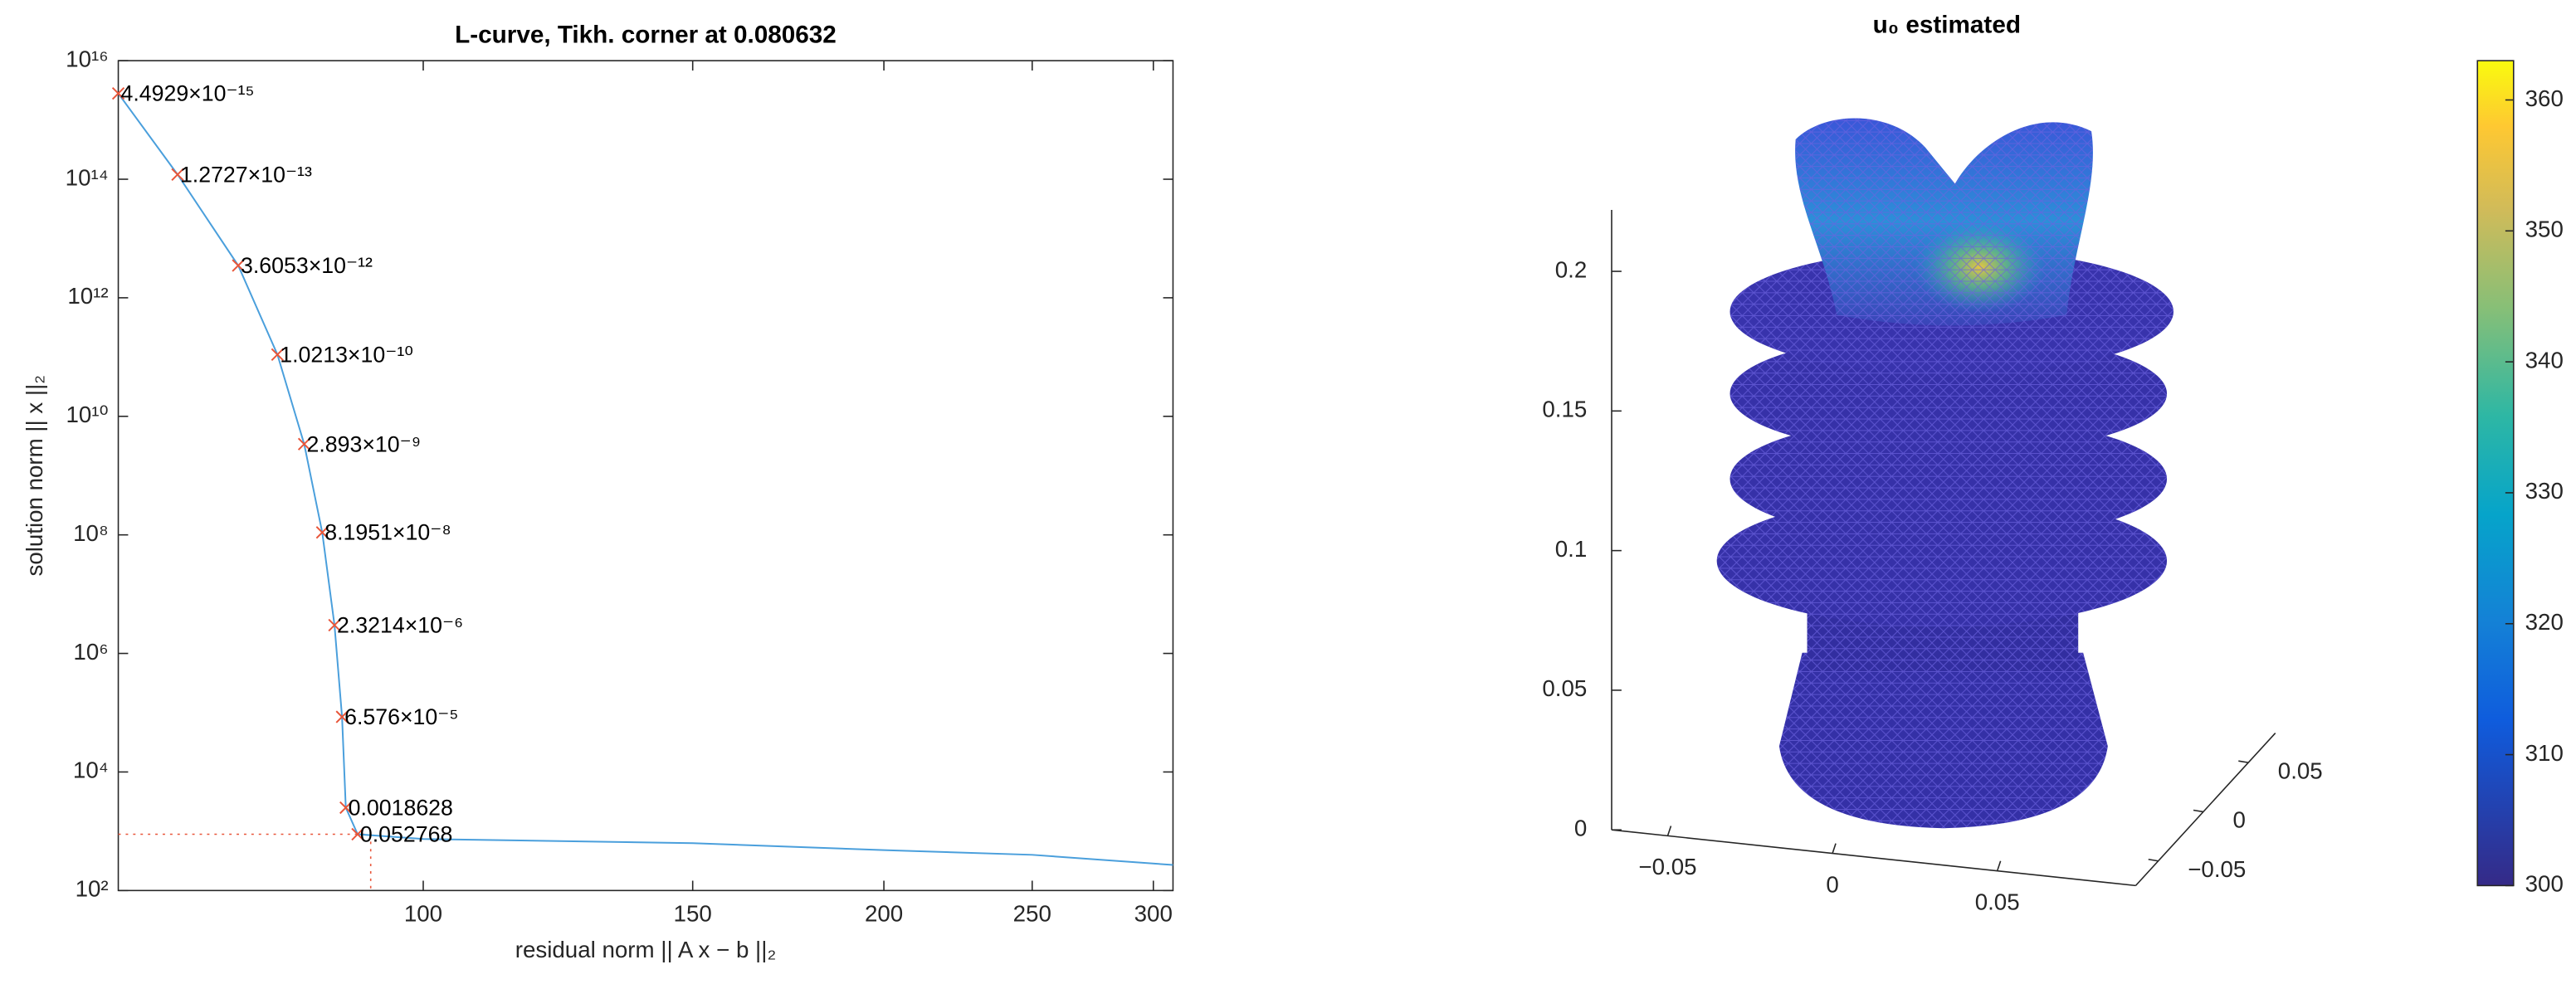 The image size is (2576, 984). Describe the element at coordinates (400, 625) in the screenshot. I see `point-label: 2.3214×10⁻⁶` at that location.